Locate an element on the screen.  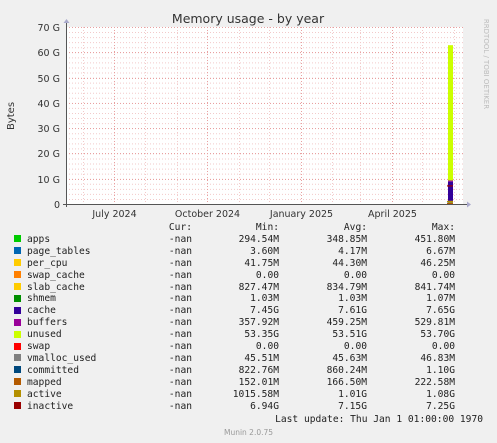
legend-avg-value: 0.00 is located at coordinates (355, 275).